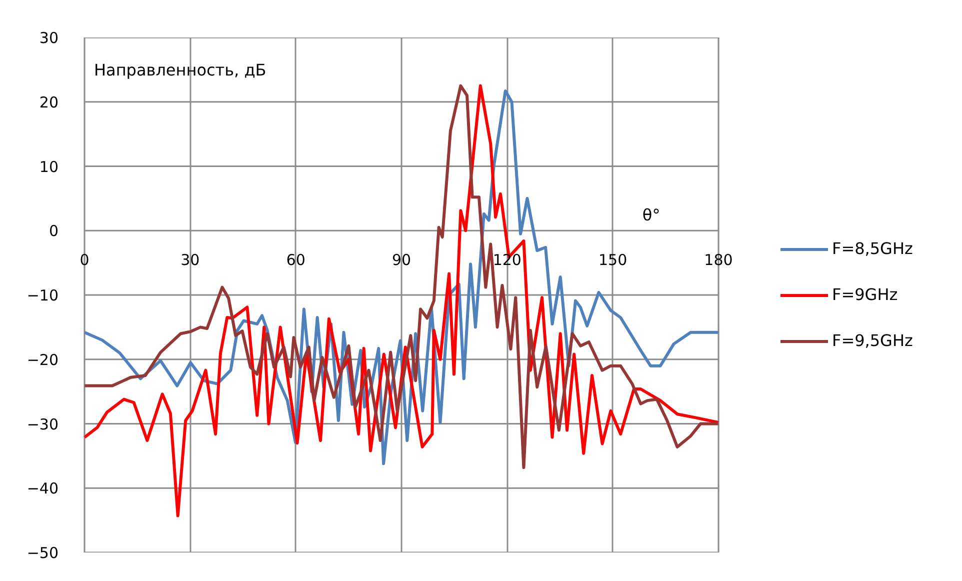 Image resolution: width=962 pixels, height=581 pixels. What do you see at coordinates (49, 102) in the screenshot?
I see `y-tick-label: 20` at bounding box center [49, 102].